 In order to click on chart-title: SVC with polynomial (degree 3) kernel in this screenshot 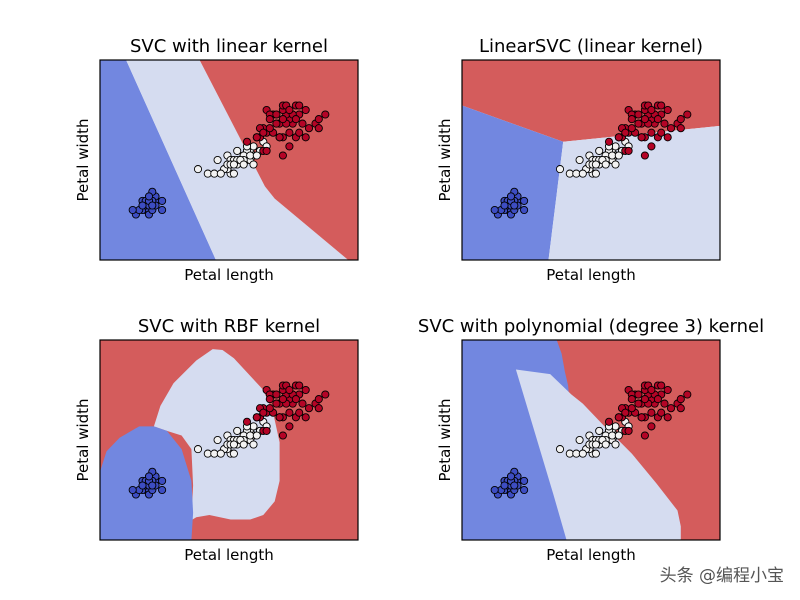, I will do `click(591, 326)`.